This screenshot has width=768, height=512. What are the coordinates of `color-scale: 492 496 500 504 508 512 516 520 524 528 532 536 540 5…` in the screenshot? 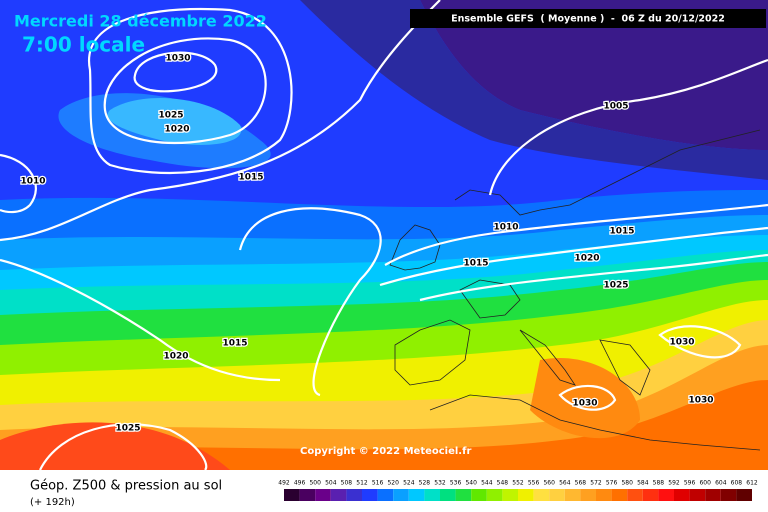 It's located at (518, 490).